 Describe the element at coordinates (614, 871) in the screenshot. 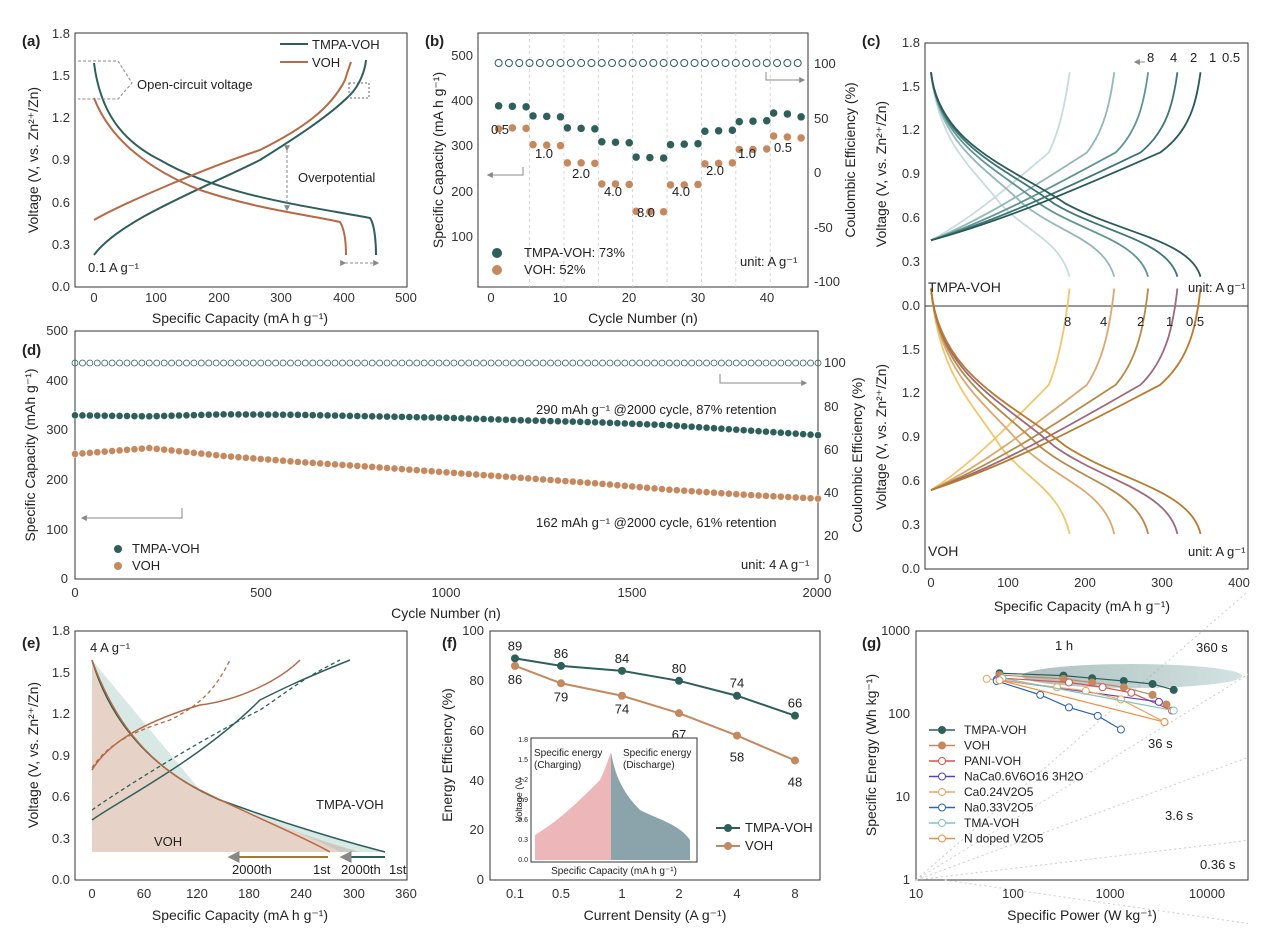

I see `inset-xlabel: Specific Capacity (mA h g⁻¹)` at that location.